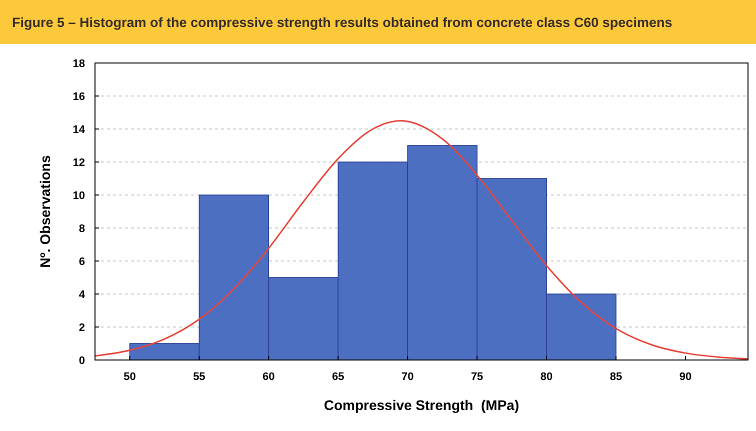  What do you see at coordinates (78, 97) in the screenshot?
I see `y-tick-label: 16` at bounding box center [78, 97].